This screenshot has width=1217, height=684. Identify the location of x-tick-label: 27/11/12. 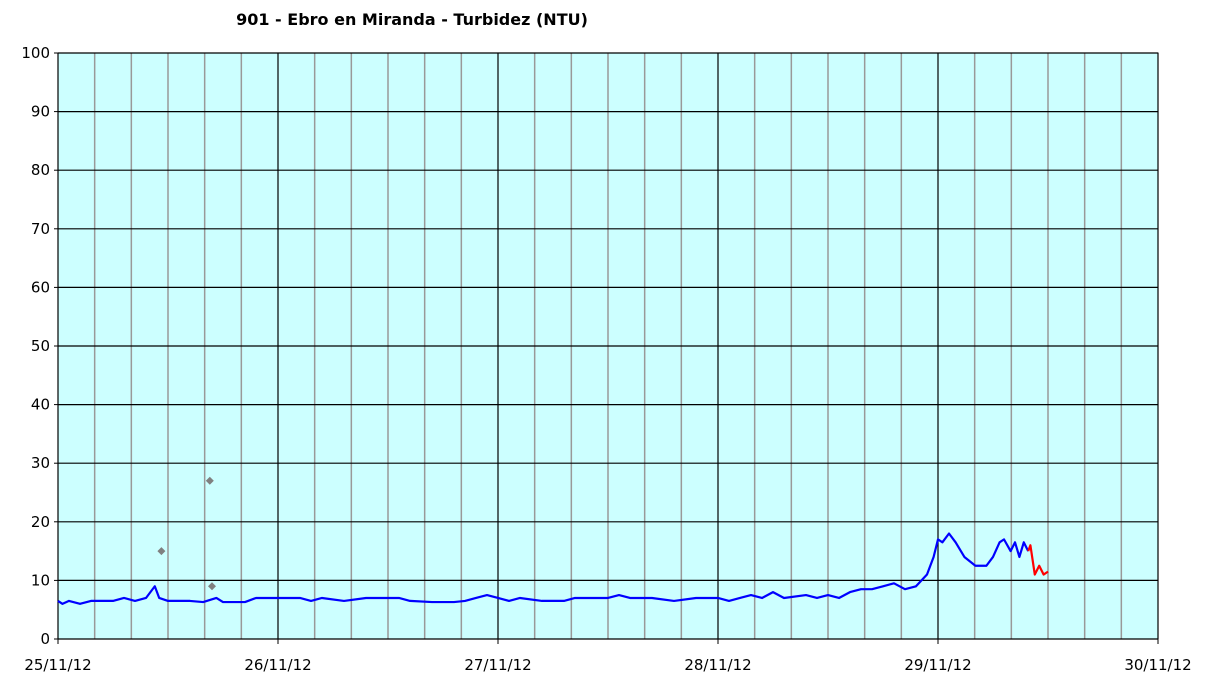
(497, 665).